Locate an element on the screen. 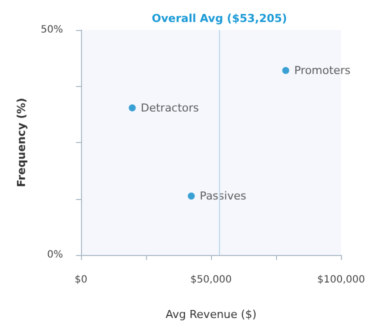 Image resolution: width=376 pixels, height=333 pixels. x-tick-label: $100,000 is located at coordinates (341, 280).